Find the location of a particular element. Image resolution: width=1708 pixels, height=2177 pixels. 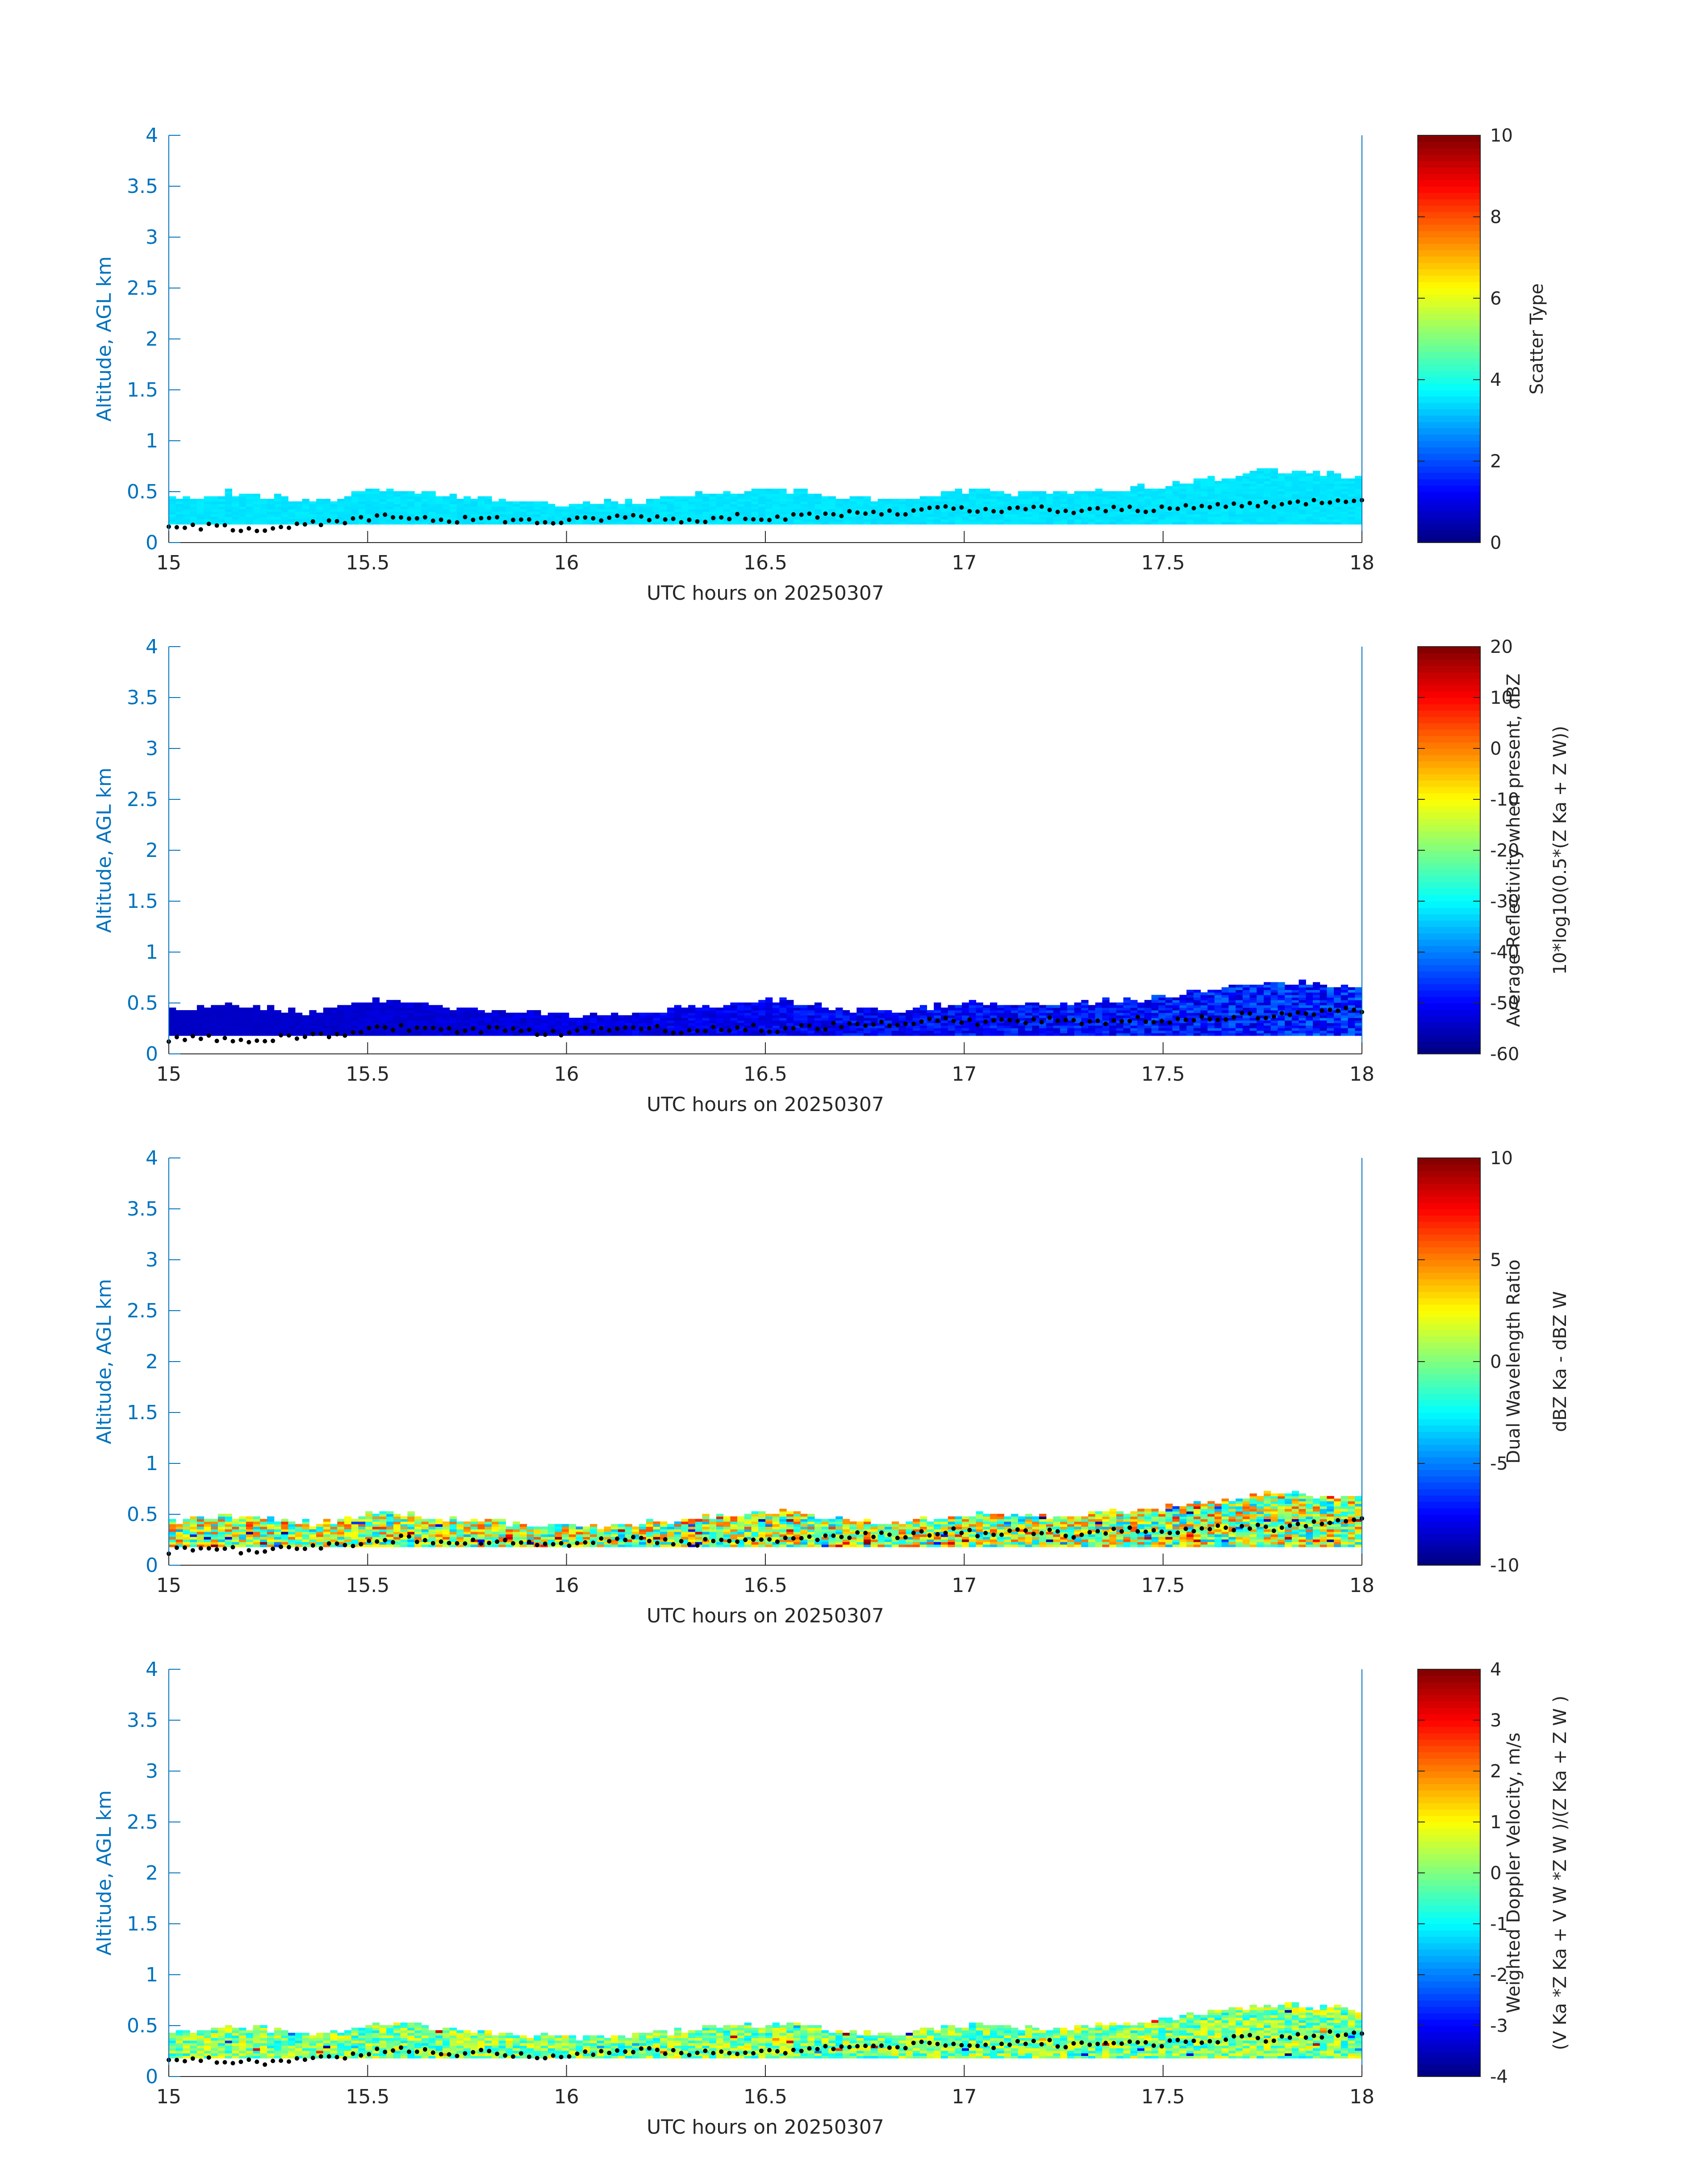

radar-field-average_reflectivity_dBZ is located at coordinates (765, 1007).